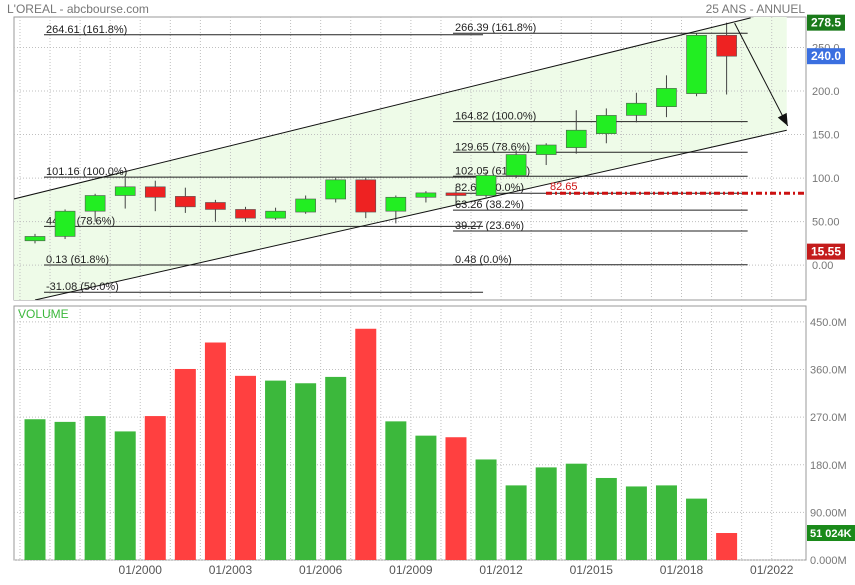  Describe the element at coordinates (828, 418) in the screenshot. I see `volume-tick-label: 270.0M` at that location.